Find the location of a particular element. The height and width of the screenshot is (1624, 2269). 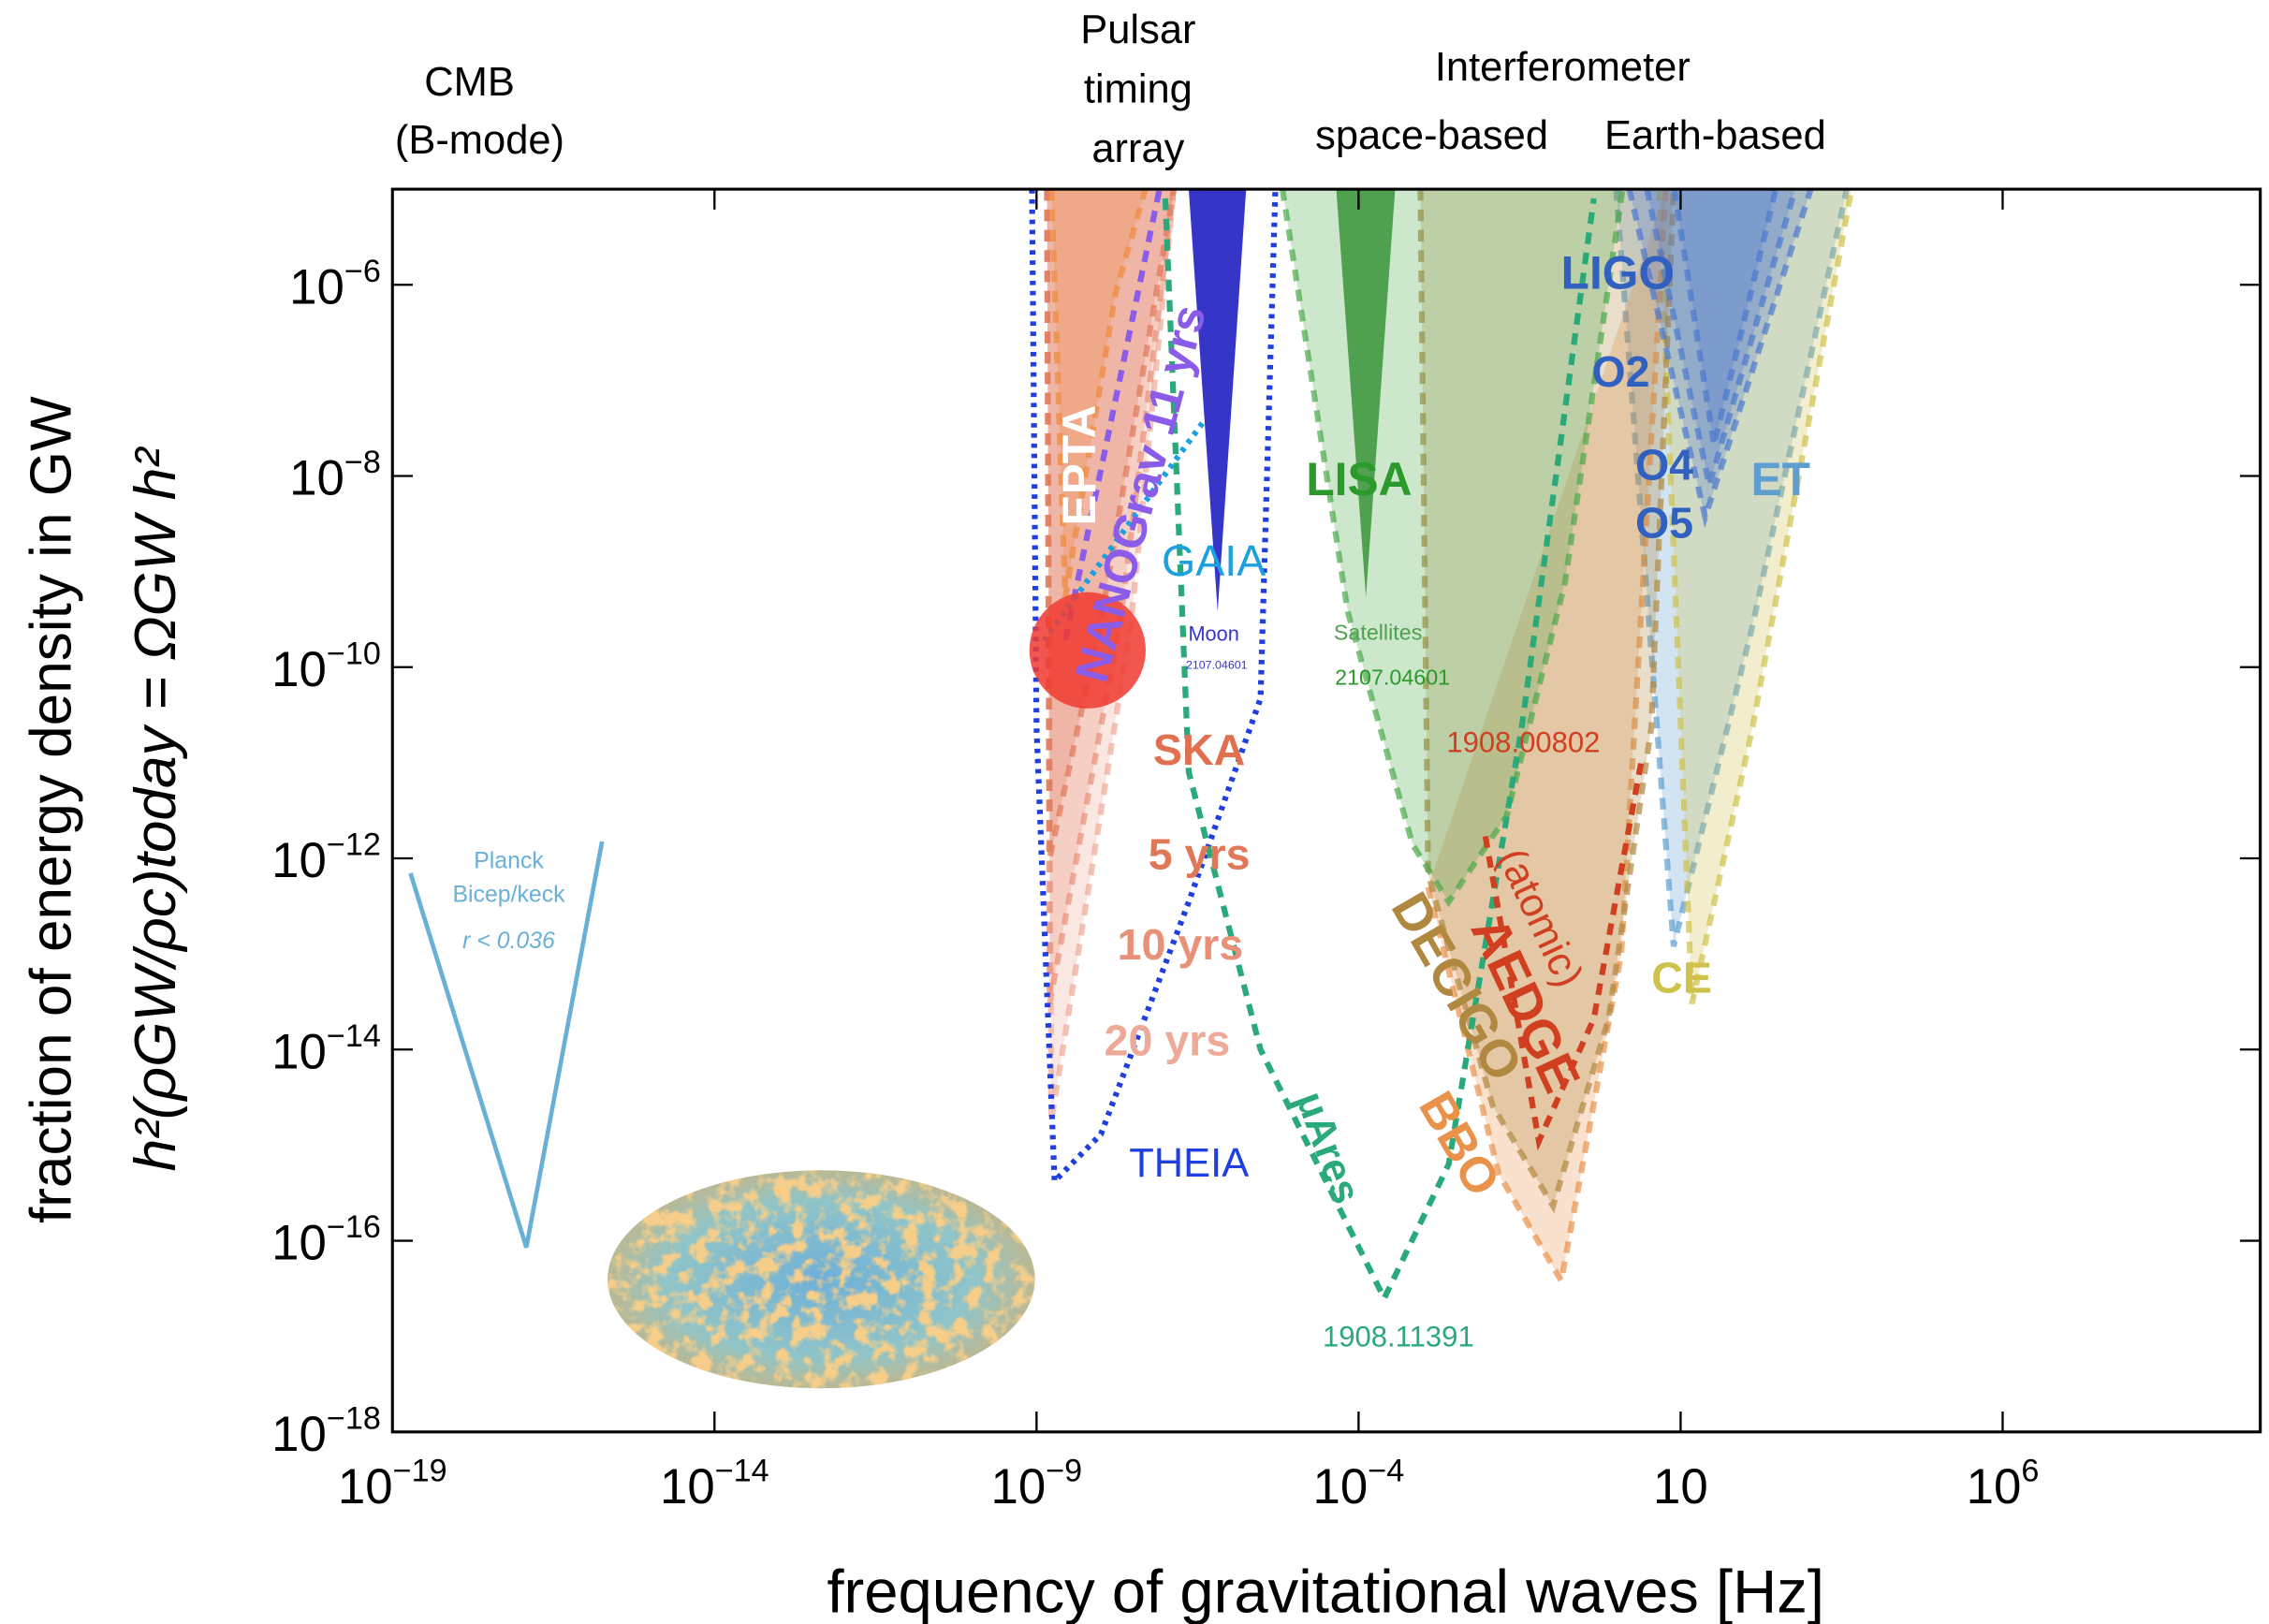

series-label: 5 yrs is located at coordinates (1200, 854).